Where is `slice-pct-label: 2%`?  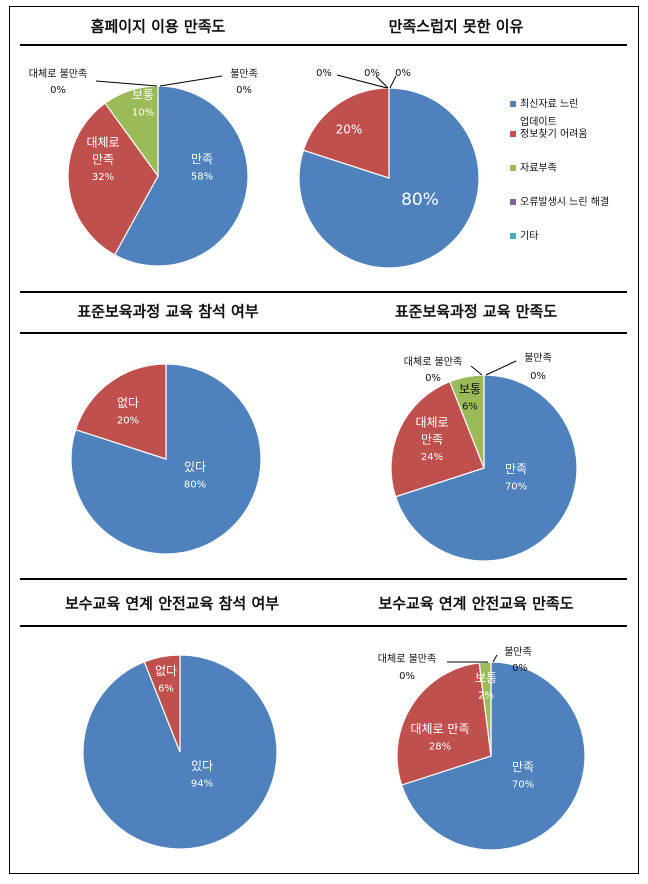
slice-pct-label: 2% is located at coordinates (486, 696).